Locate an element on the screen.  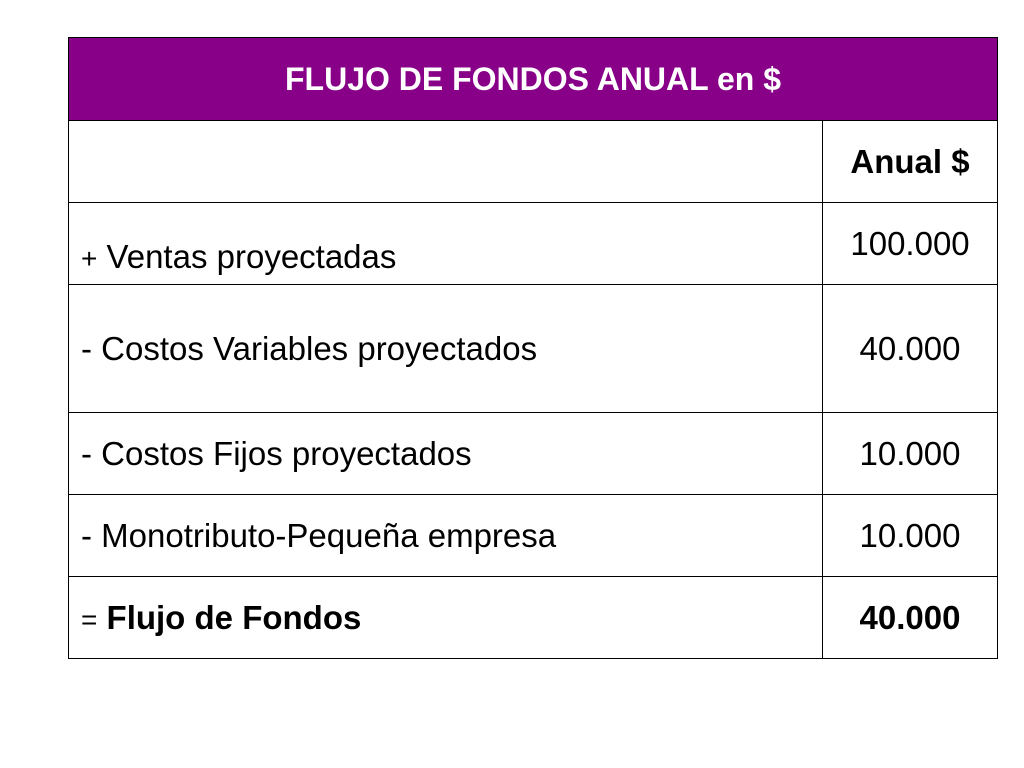
table-row: - Costos Fijos proyectados 10.000 is located at coordinates (533, 453).